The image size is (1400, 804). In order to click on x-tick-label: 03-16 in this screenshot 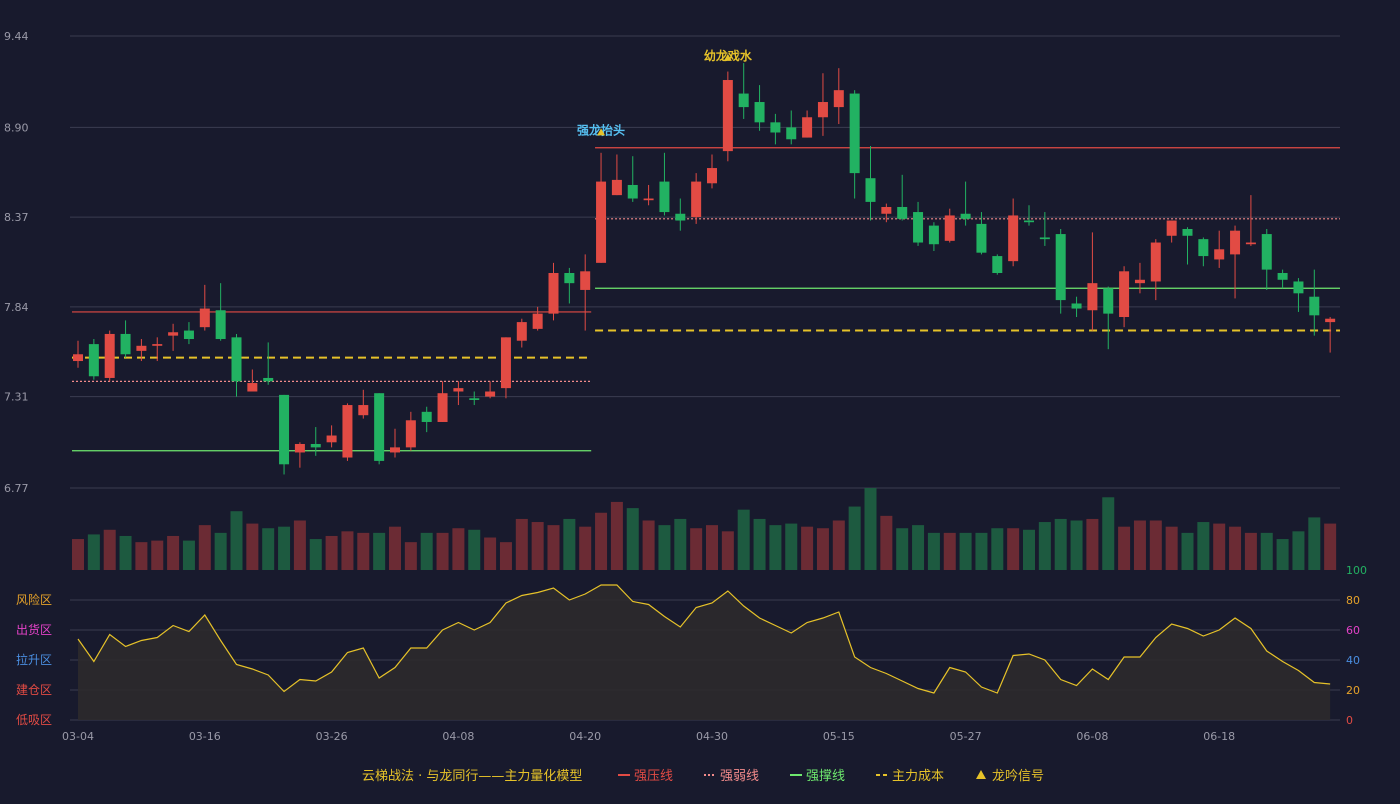, I will do `click(205, 736)`.